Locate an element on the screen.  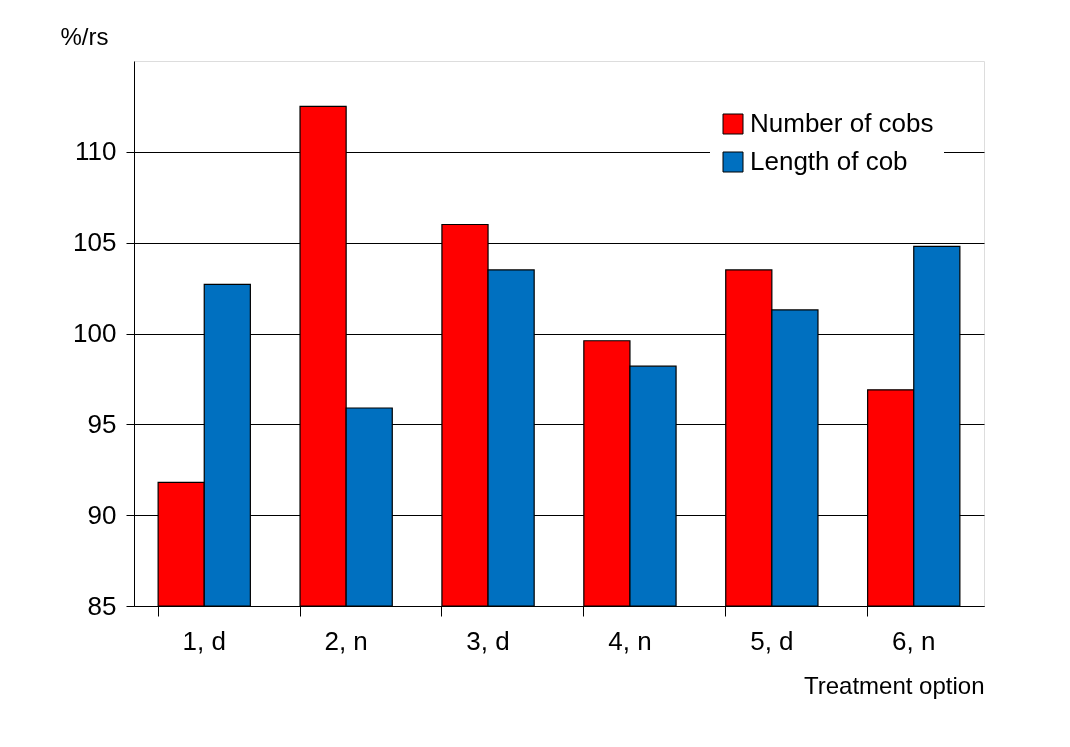
y-tick-label: 100 is located at coordinates (95, 333).